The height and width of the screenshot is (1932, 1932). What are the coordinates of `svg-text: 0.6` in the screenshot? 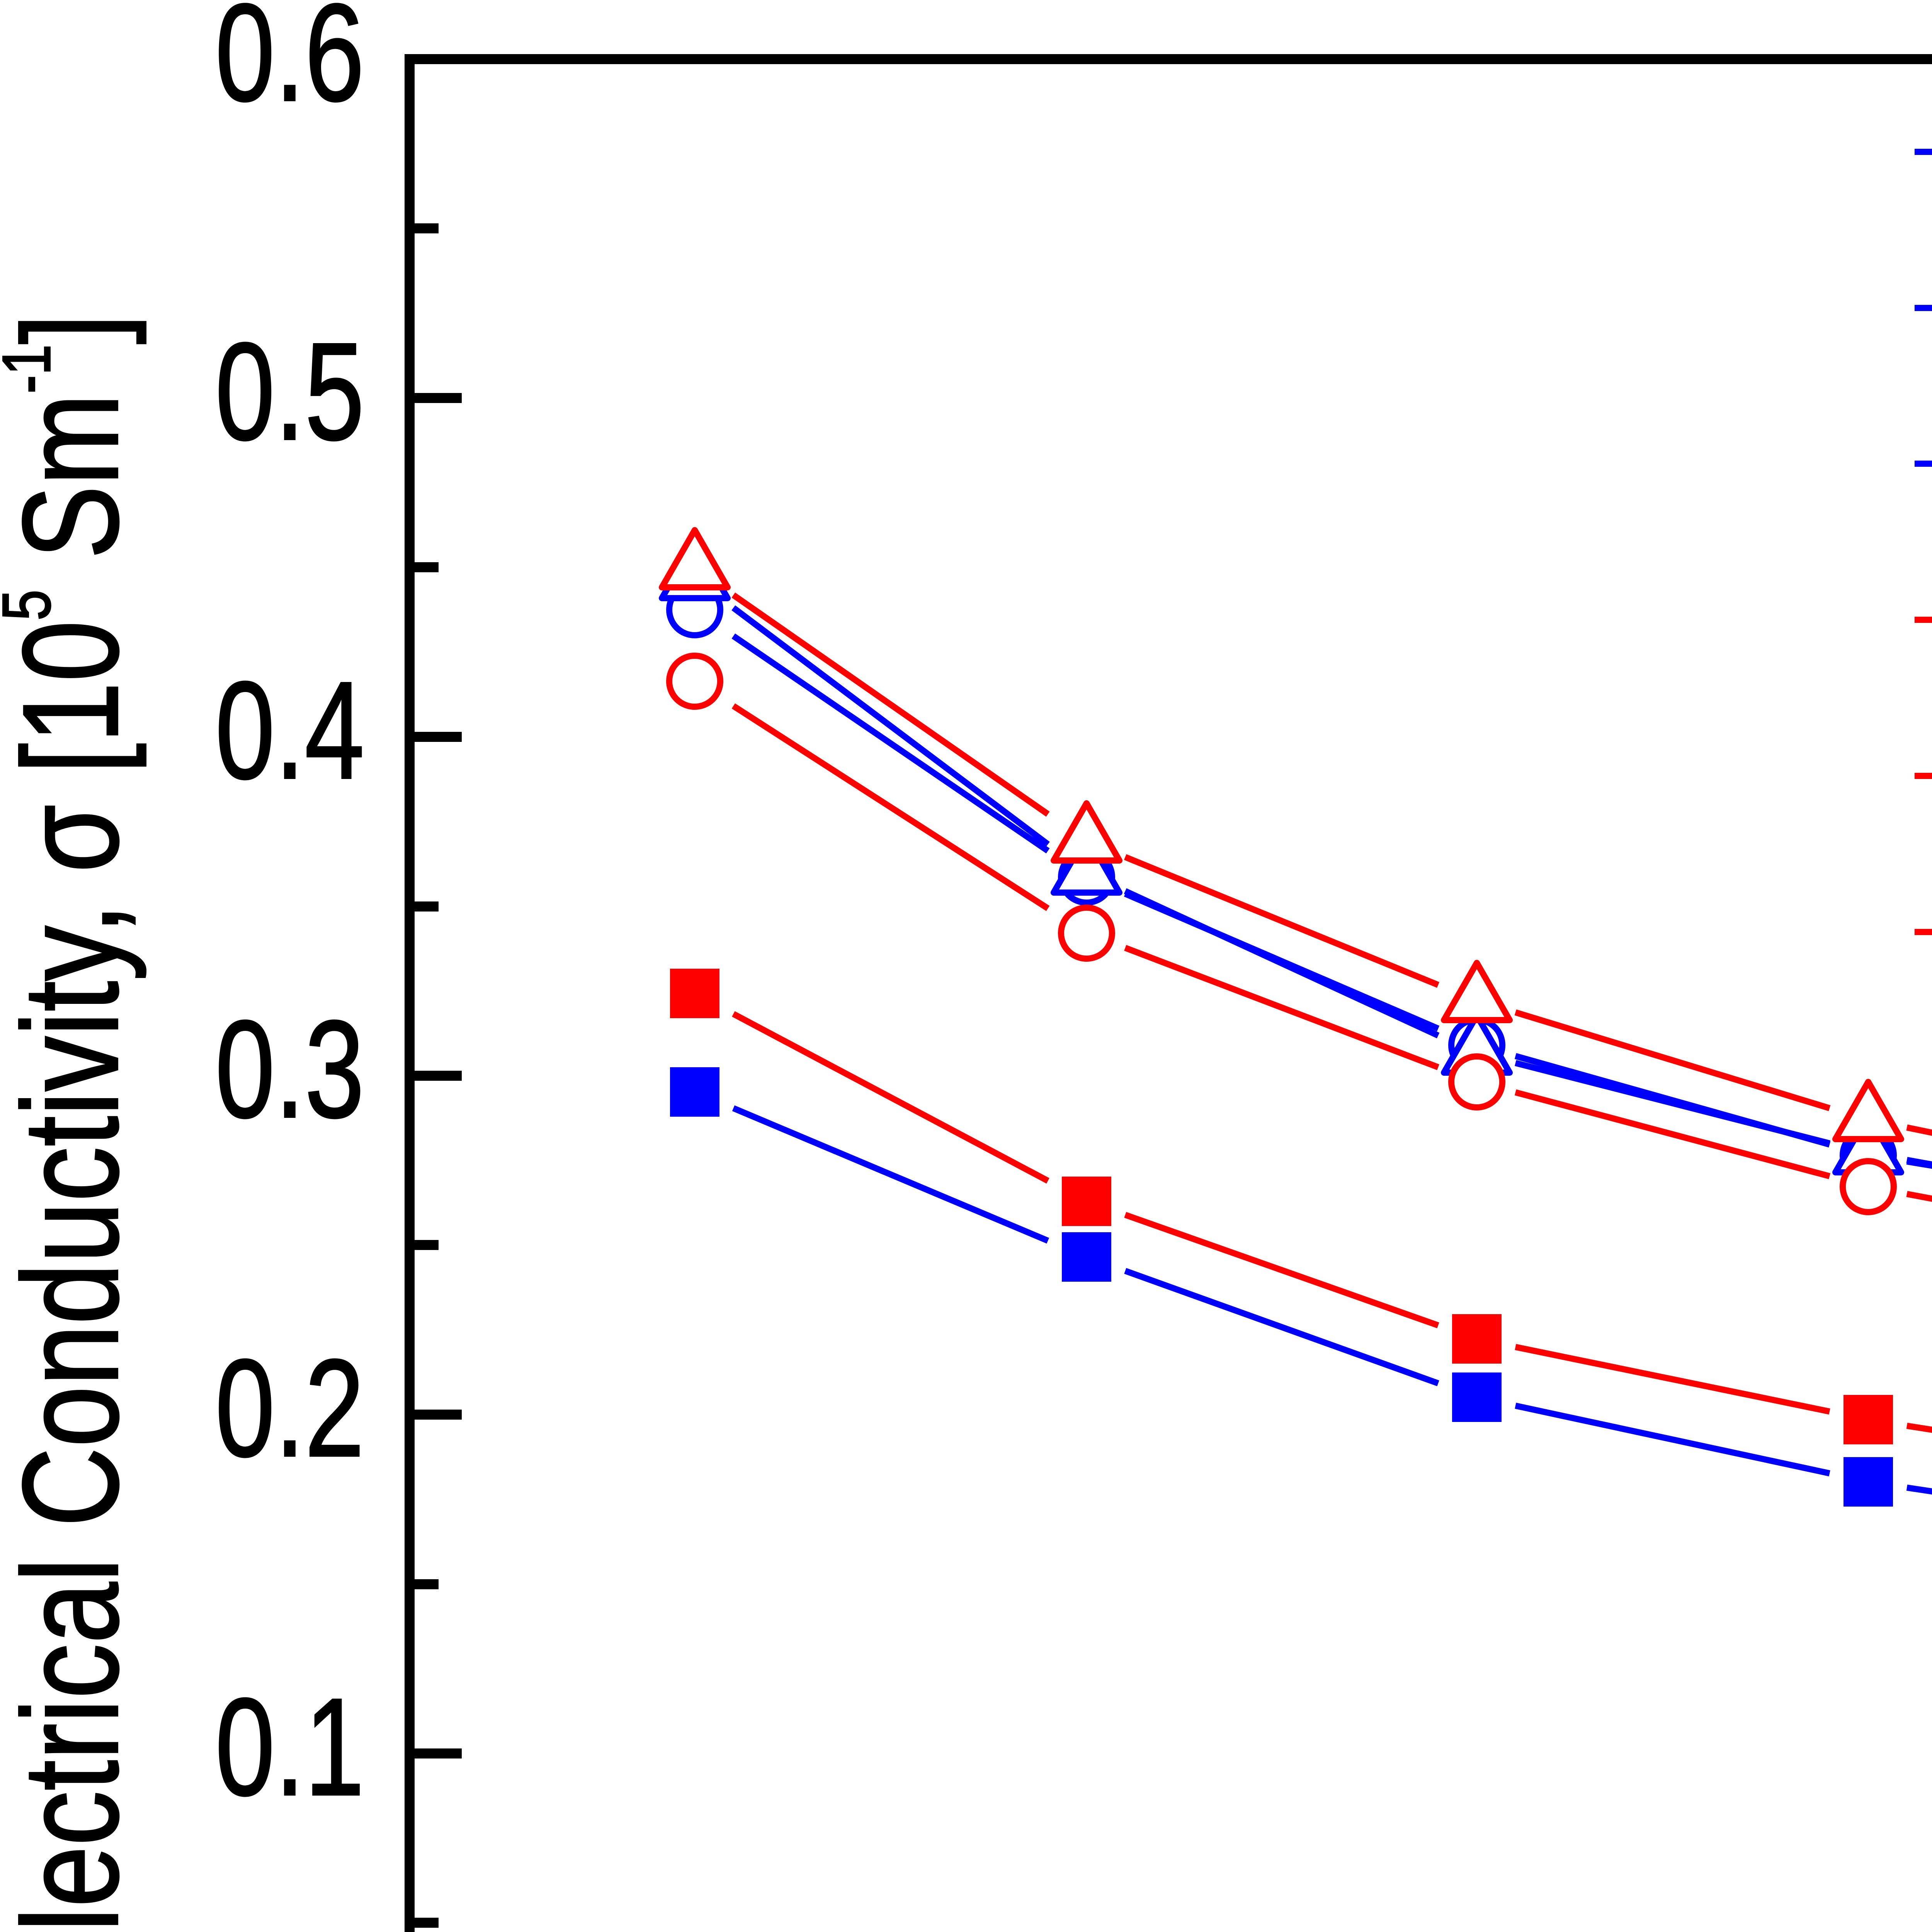 It's located at (289, 65).